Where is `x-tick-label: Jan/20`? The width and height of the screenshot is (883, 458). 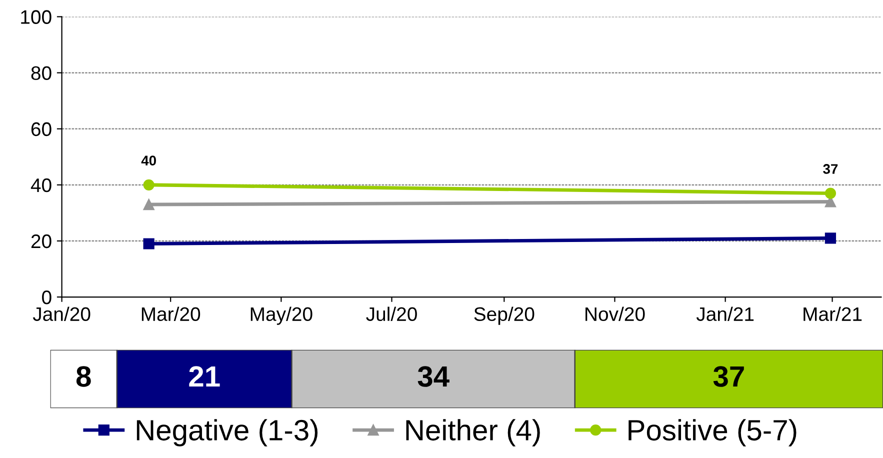 x-tick-label: Jan/20 is located at coordinates (61, 314).